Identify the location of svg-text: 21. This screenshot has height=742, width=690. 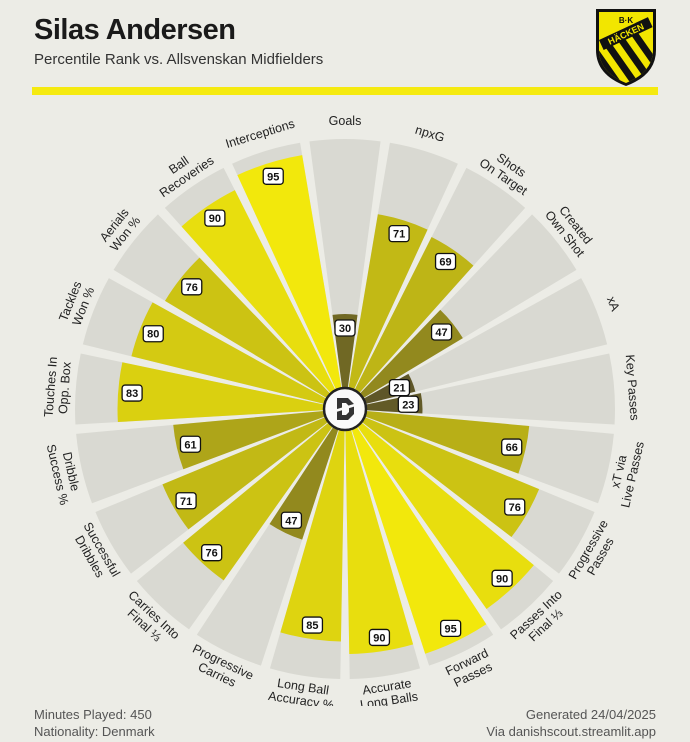
(399, 389).